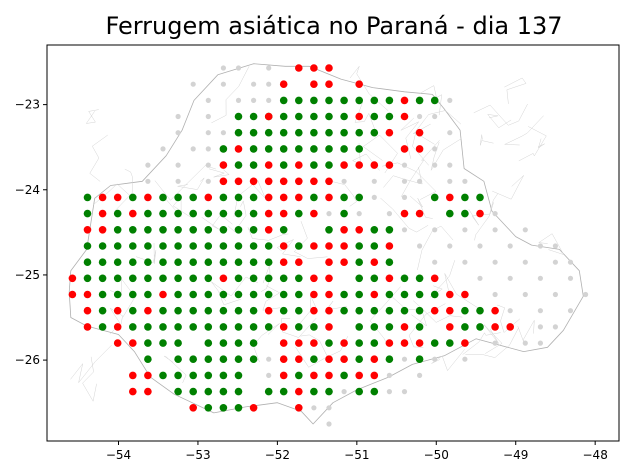  What do you see at coordinates (118, 455) in the screenshot?
I see `x-tick-label: −54` at bounding box center [118, 455].